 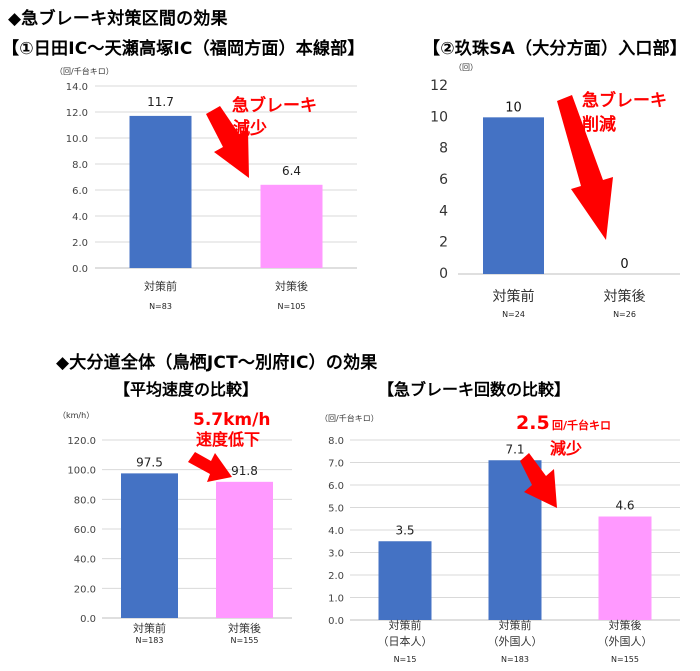 I want to click on y-tick-label: 120.0, so click(x=81, y=441).